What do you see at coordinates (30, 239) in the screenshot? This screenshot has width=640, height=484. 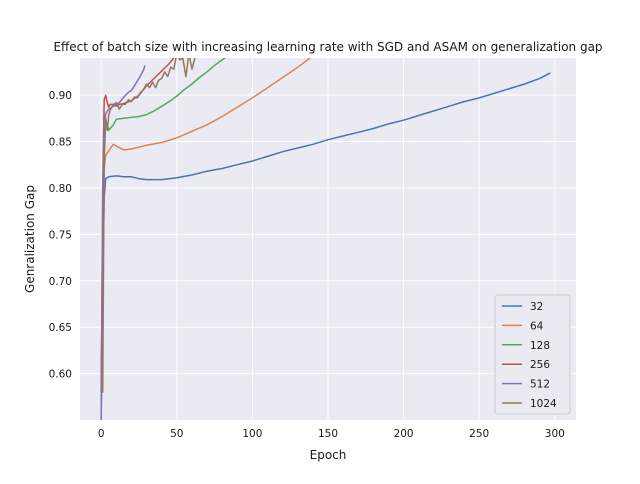 I see `y-axis-label: Genralization Gap` at bounding box center [30, 239].